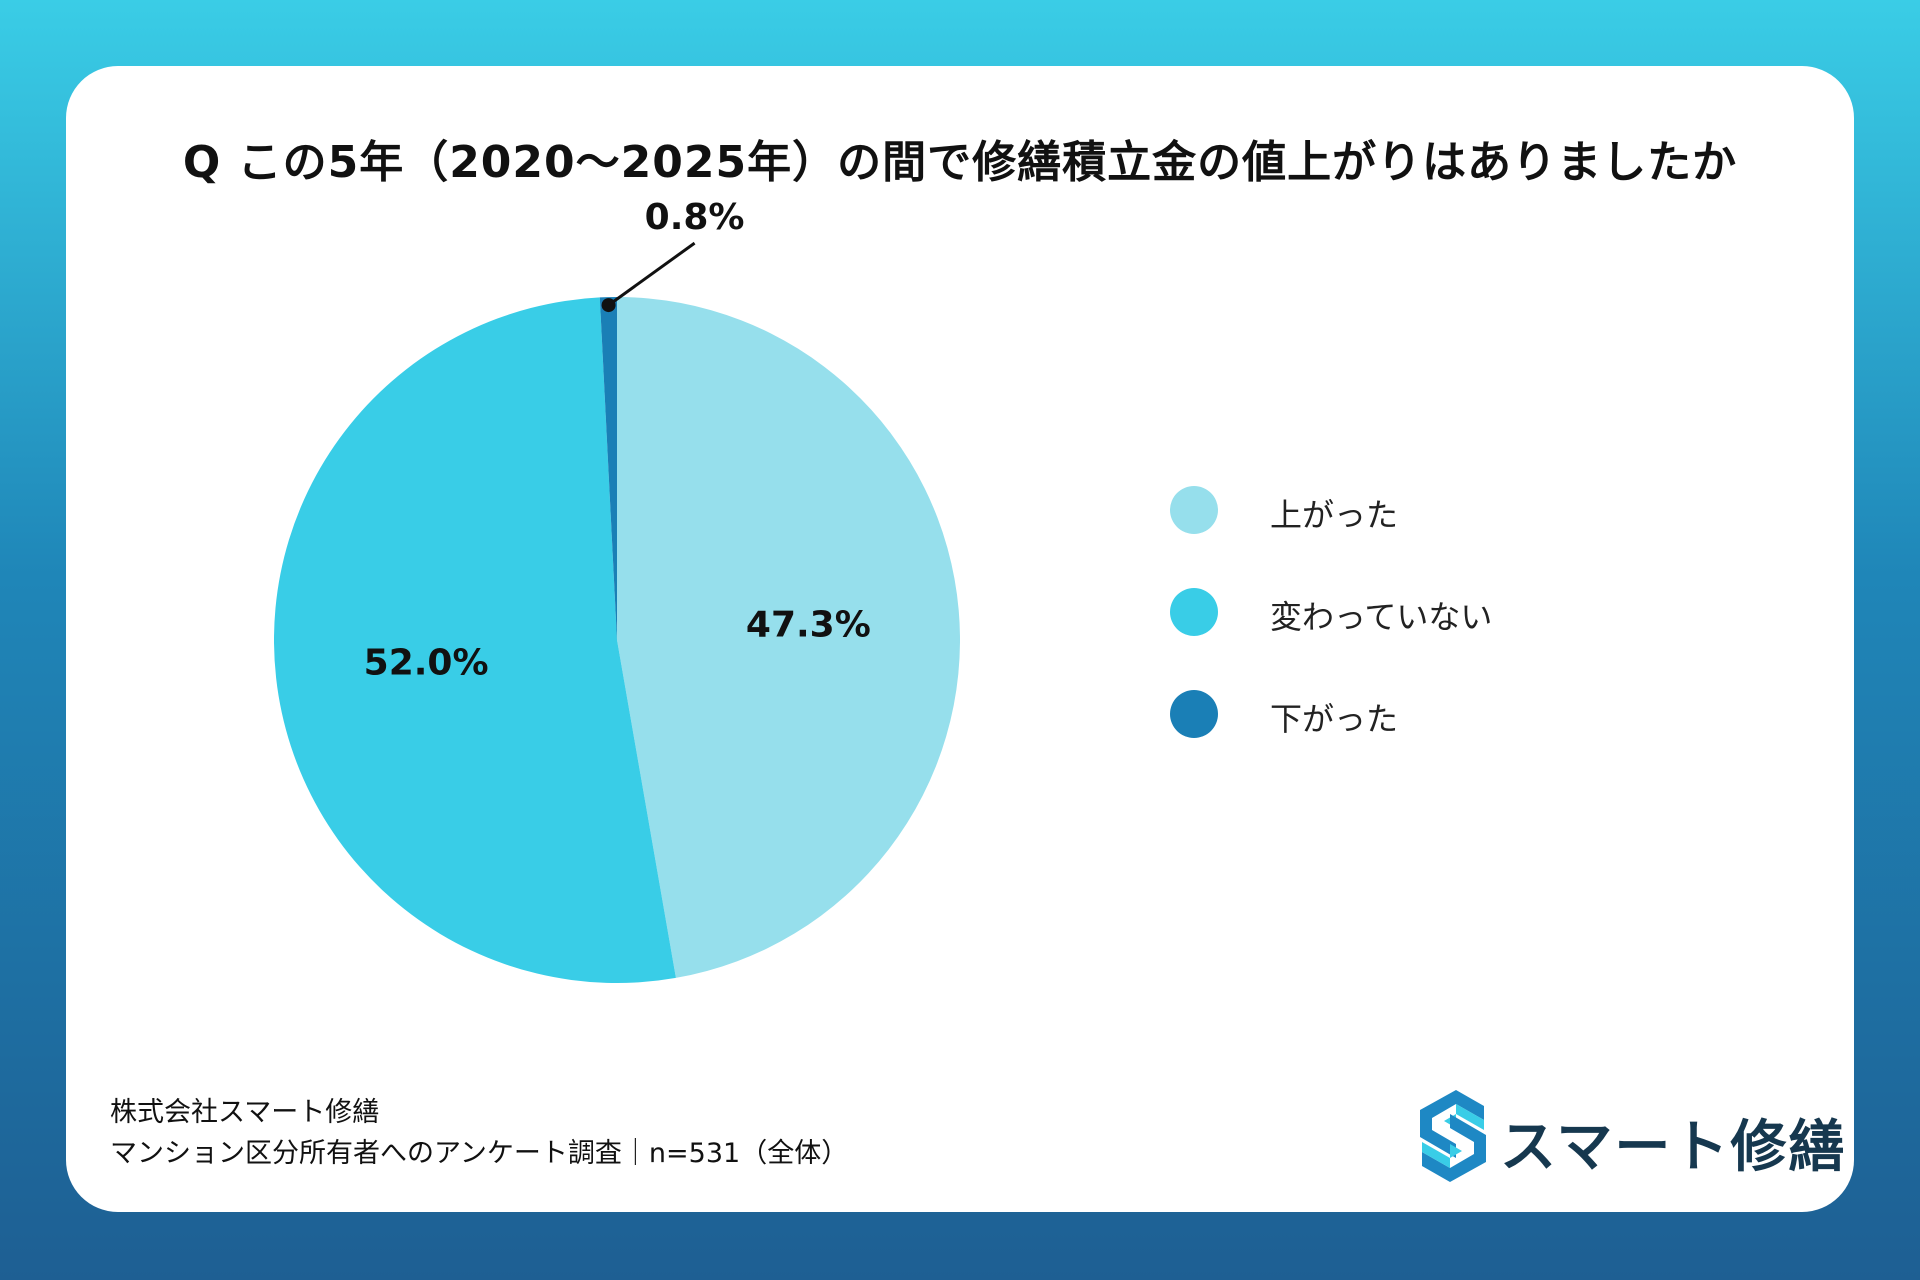  Describe the element at coordinates (608, 468) in the screenshot. I see `slice-down` at that location.